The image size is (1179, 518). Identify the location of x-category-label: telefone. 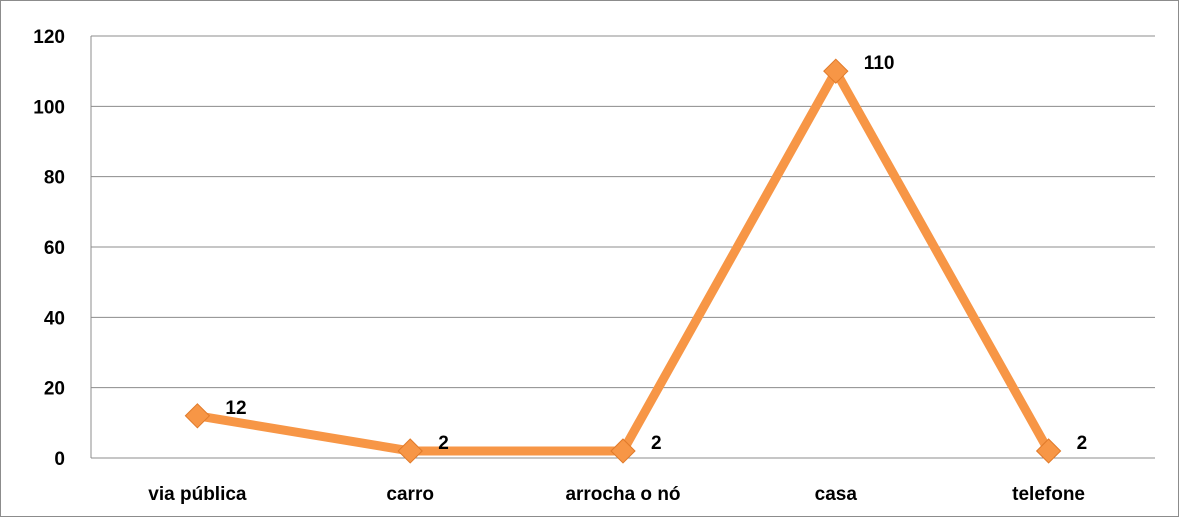
(1048, 494).